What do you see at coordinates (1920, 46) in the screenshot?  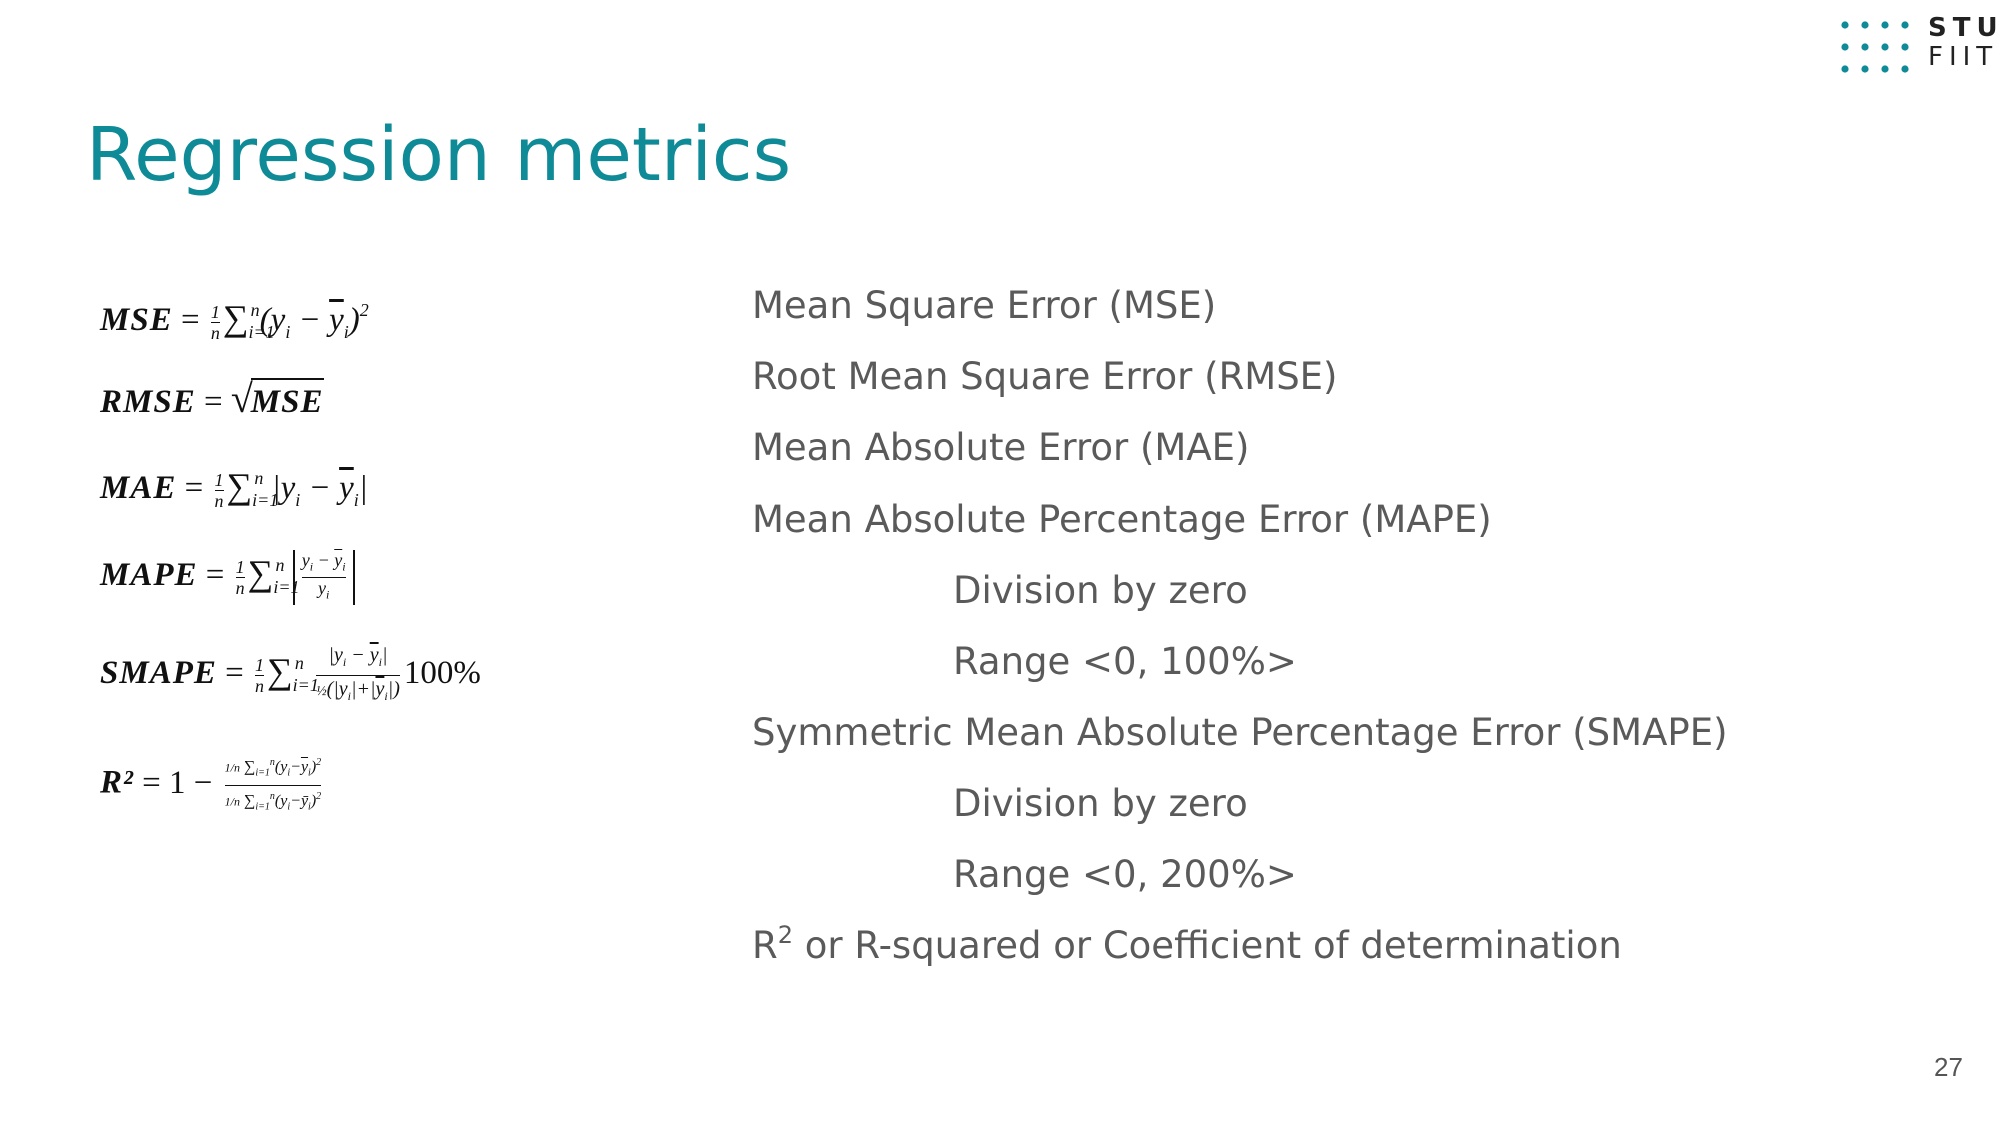 I see `stu-fiit-logo: STU FIIT` at bounding box center [1920, 46].